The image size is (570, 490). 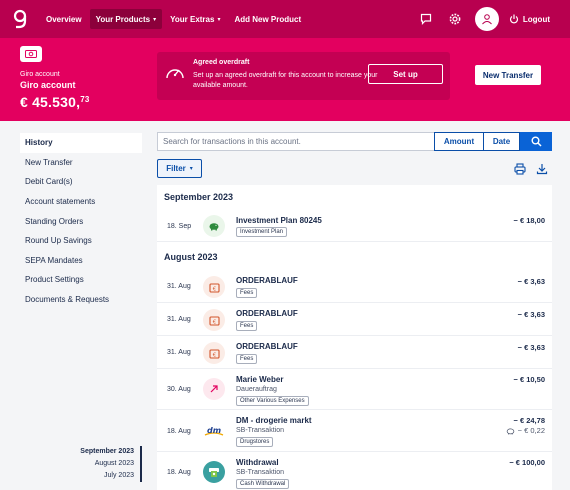 What do you see at coordinates (195, 19) in the screenshot?
I see `nav-your-extras: Your Extras ▾` at bounding box center [195, 19].